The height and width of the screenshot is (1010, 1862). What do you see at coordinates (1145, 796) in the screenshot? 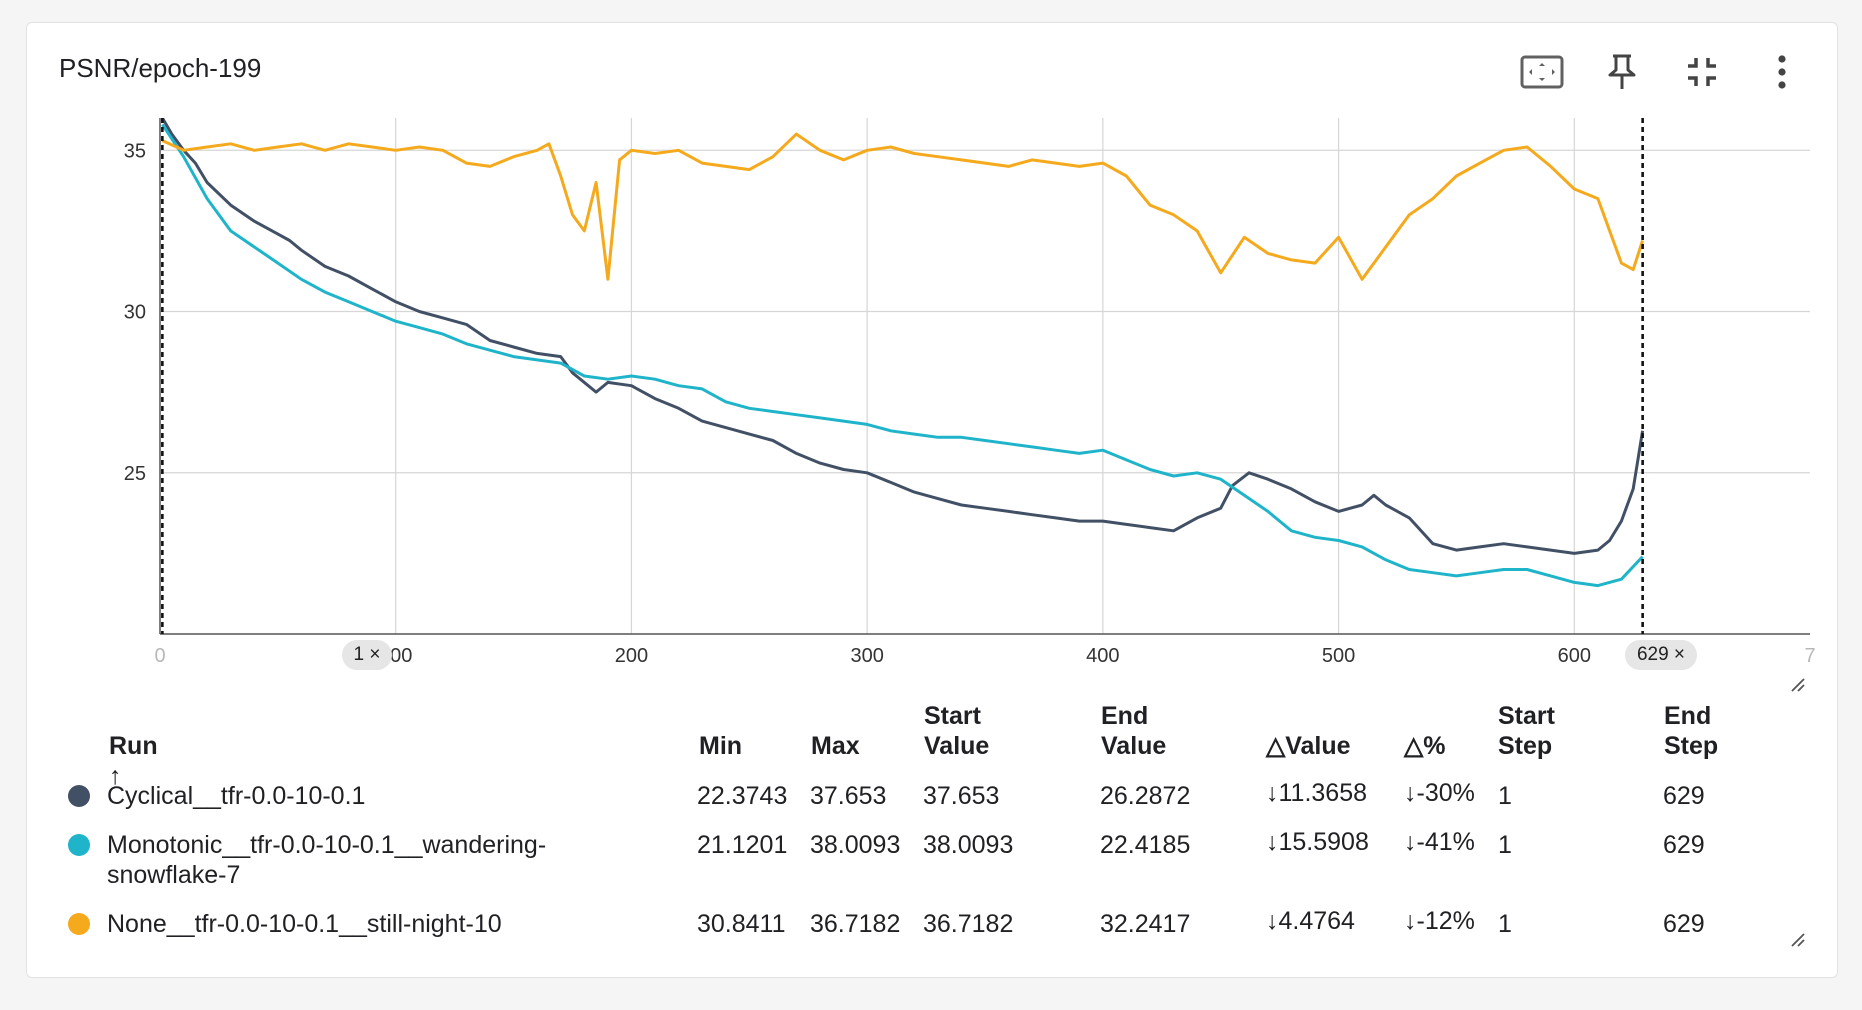
I see `cell-end-value: 26.2872` at bounding box center [1145, 796].